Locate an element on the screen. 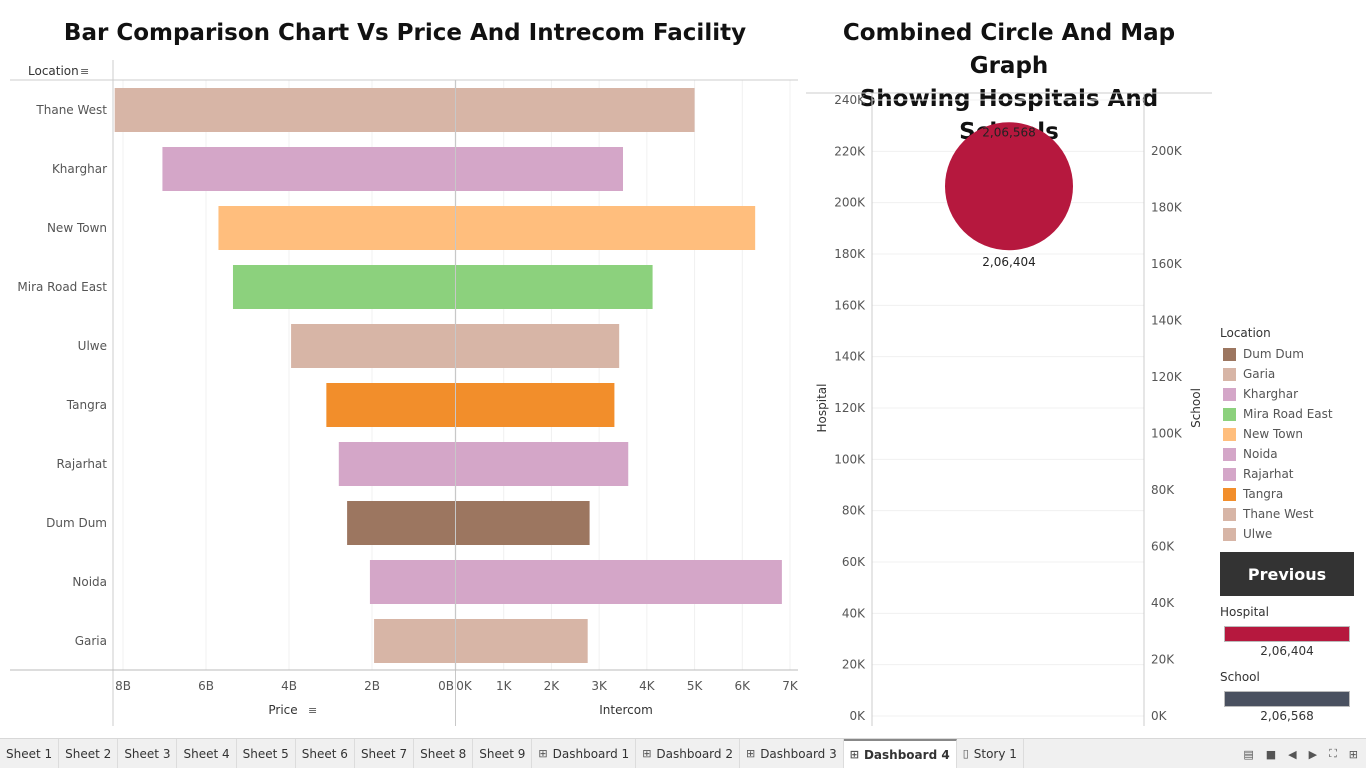 The height and width of the screenshot is (768, 1366). category-label: Kharghar is located at coordinates (79, 169).